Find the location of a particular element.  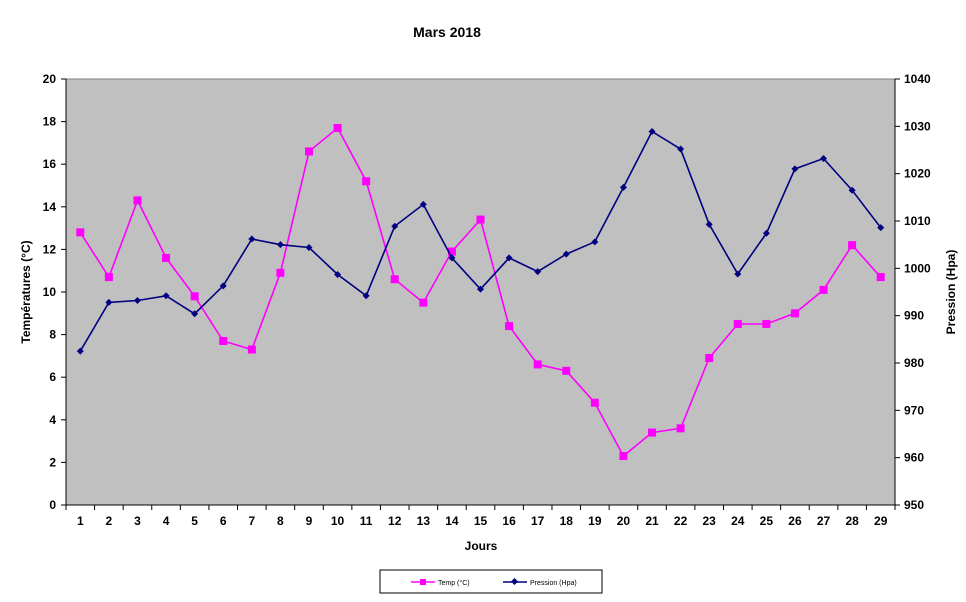

x-tick-label: 14 is located at coordinates (452, 521).